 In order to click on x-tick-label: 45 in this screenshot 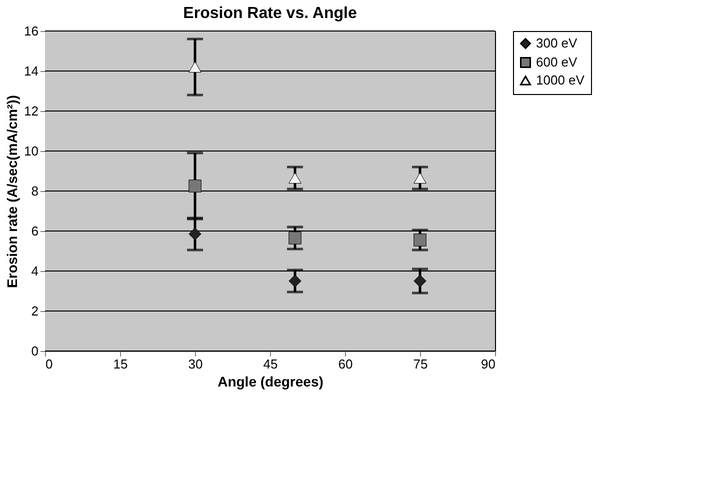, I will do `click(270, 364)`.